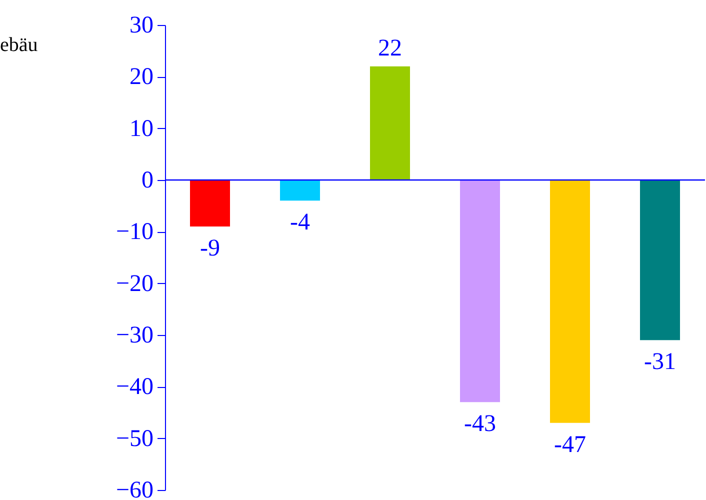  What do you see at coordinates (142, 77) in the screenshot?
I see `y-tick-label: 20` at bounding box center [142, 77].